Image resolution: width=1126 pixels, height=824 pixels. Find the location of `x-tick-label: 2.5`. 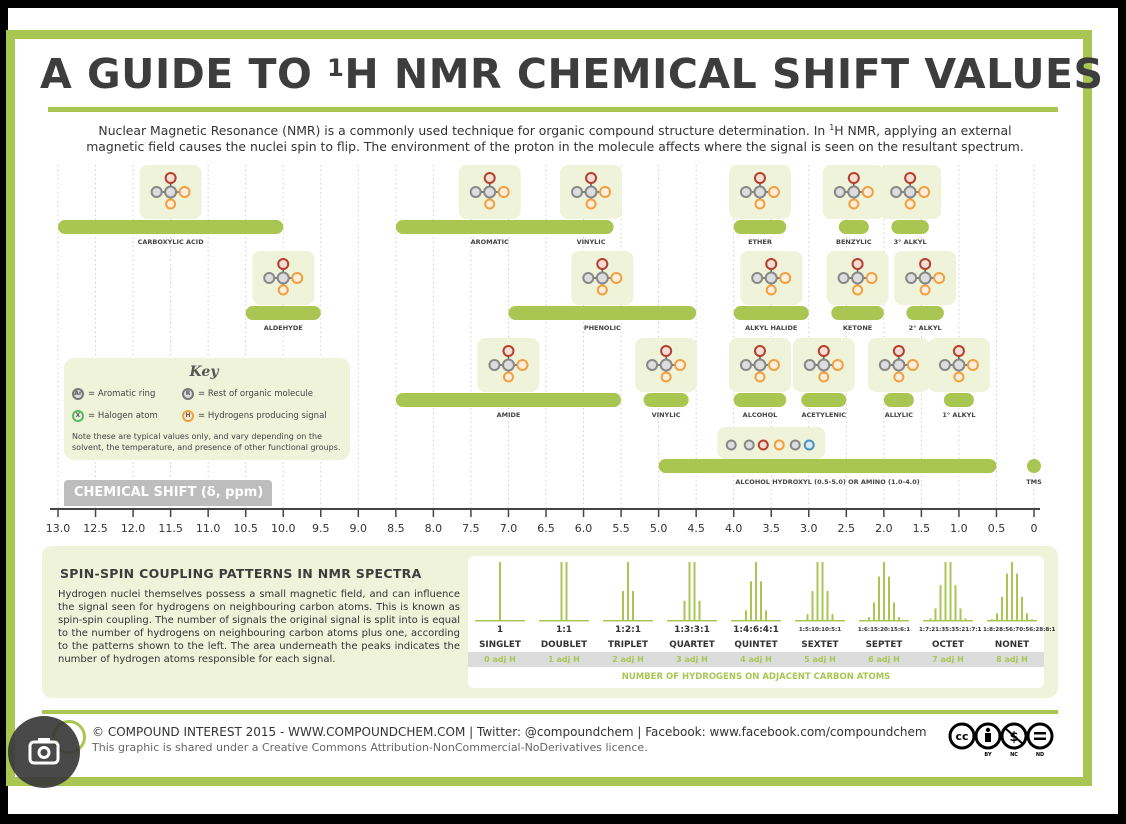

x-tick-label: 2.5 is located at coordinates (847, 528).